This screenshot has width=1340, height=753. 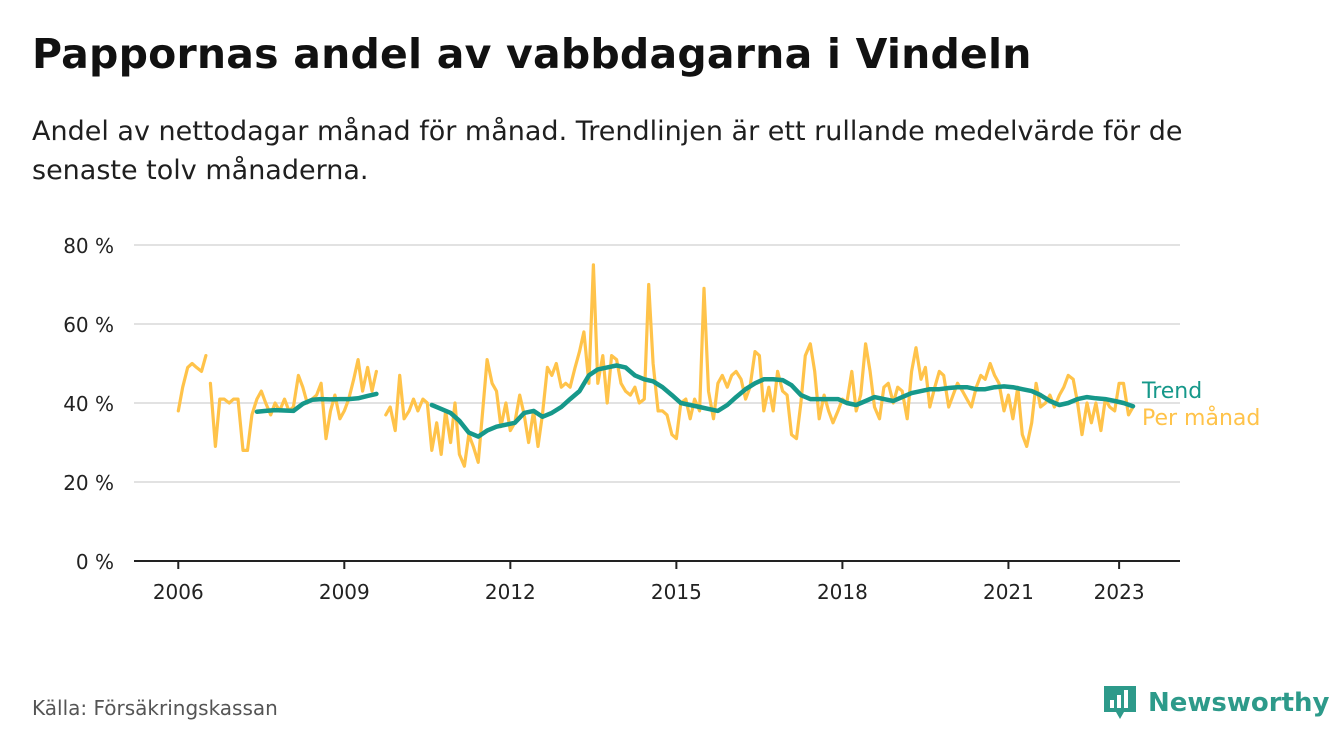 I want to click on y-tick-label: 80 %, so click(x=88, y=246).